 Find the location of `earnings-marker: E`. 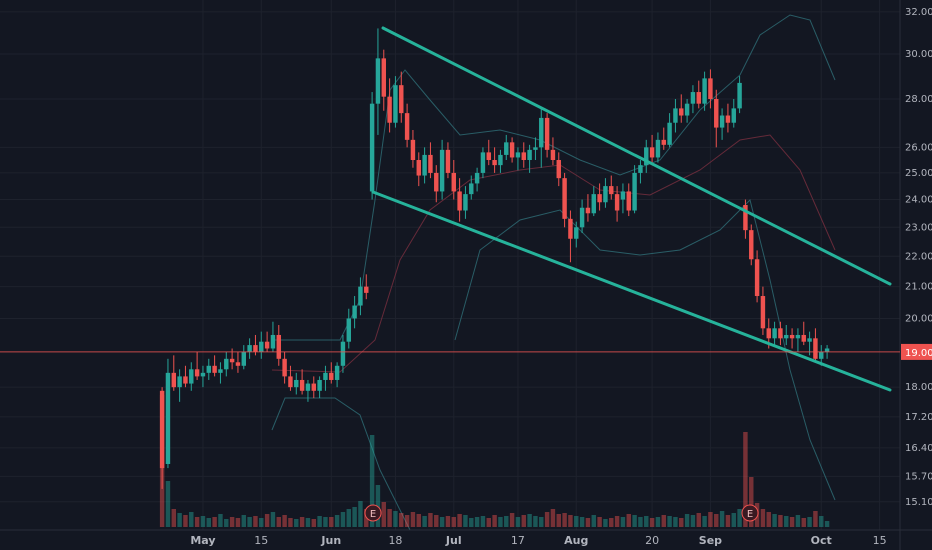

earnings-marker: E is located at coordinates (750, 513).